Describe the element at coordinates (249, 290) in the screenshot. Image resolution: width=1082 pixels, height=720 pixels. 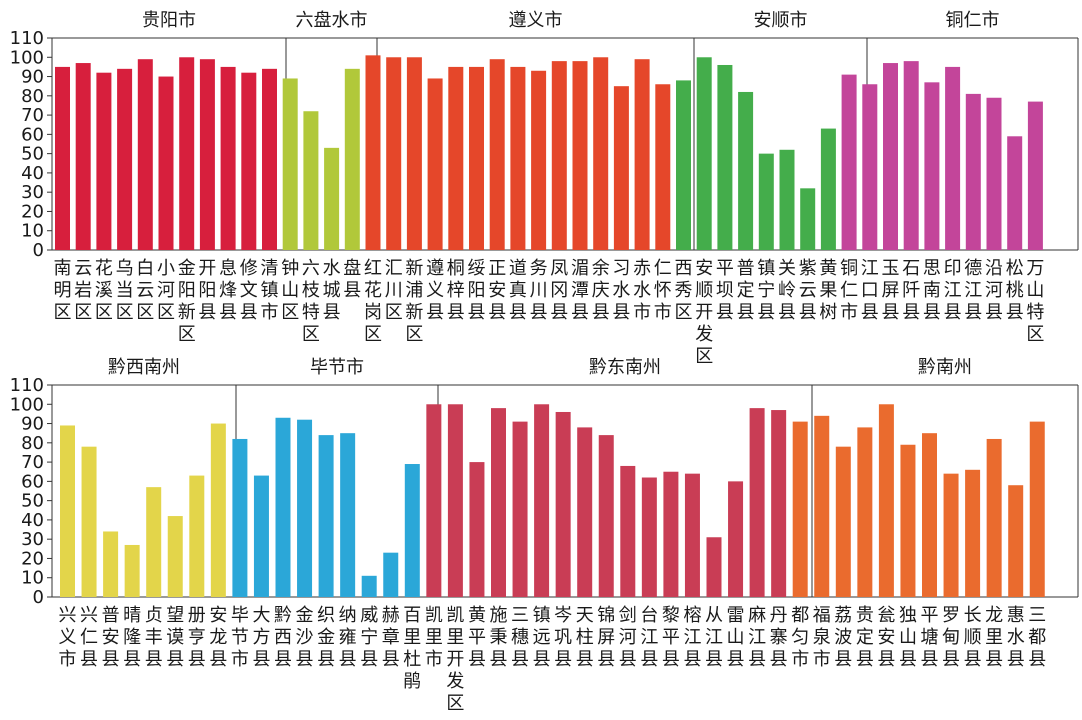
I see `category-label: 修文县` at that location.